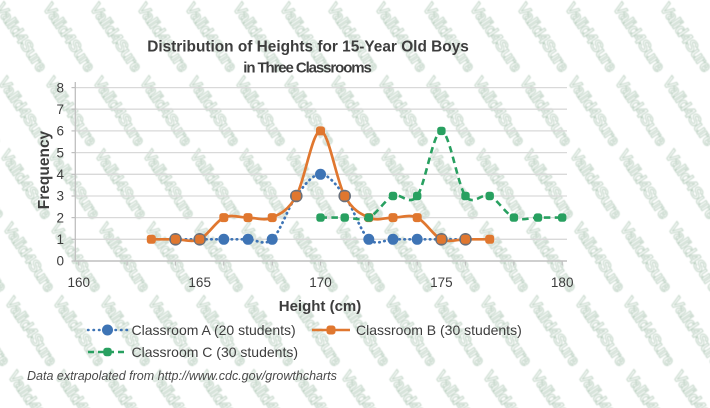  I want to click on svg-text: 8, so click(60, 87).